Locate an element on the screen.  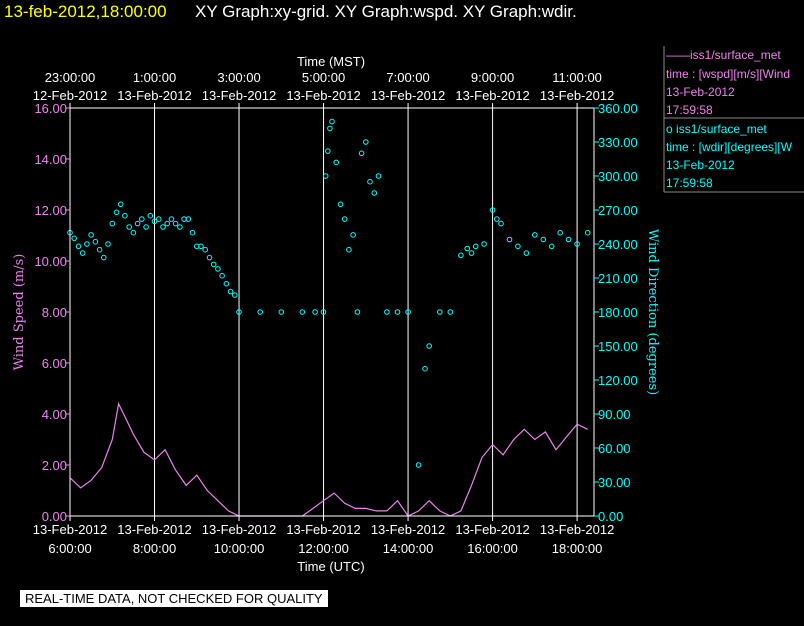
y-tick-label-left: 14.00 is located at coordinates (50, 159).